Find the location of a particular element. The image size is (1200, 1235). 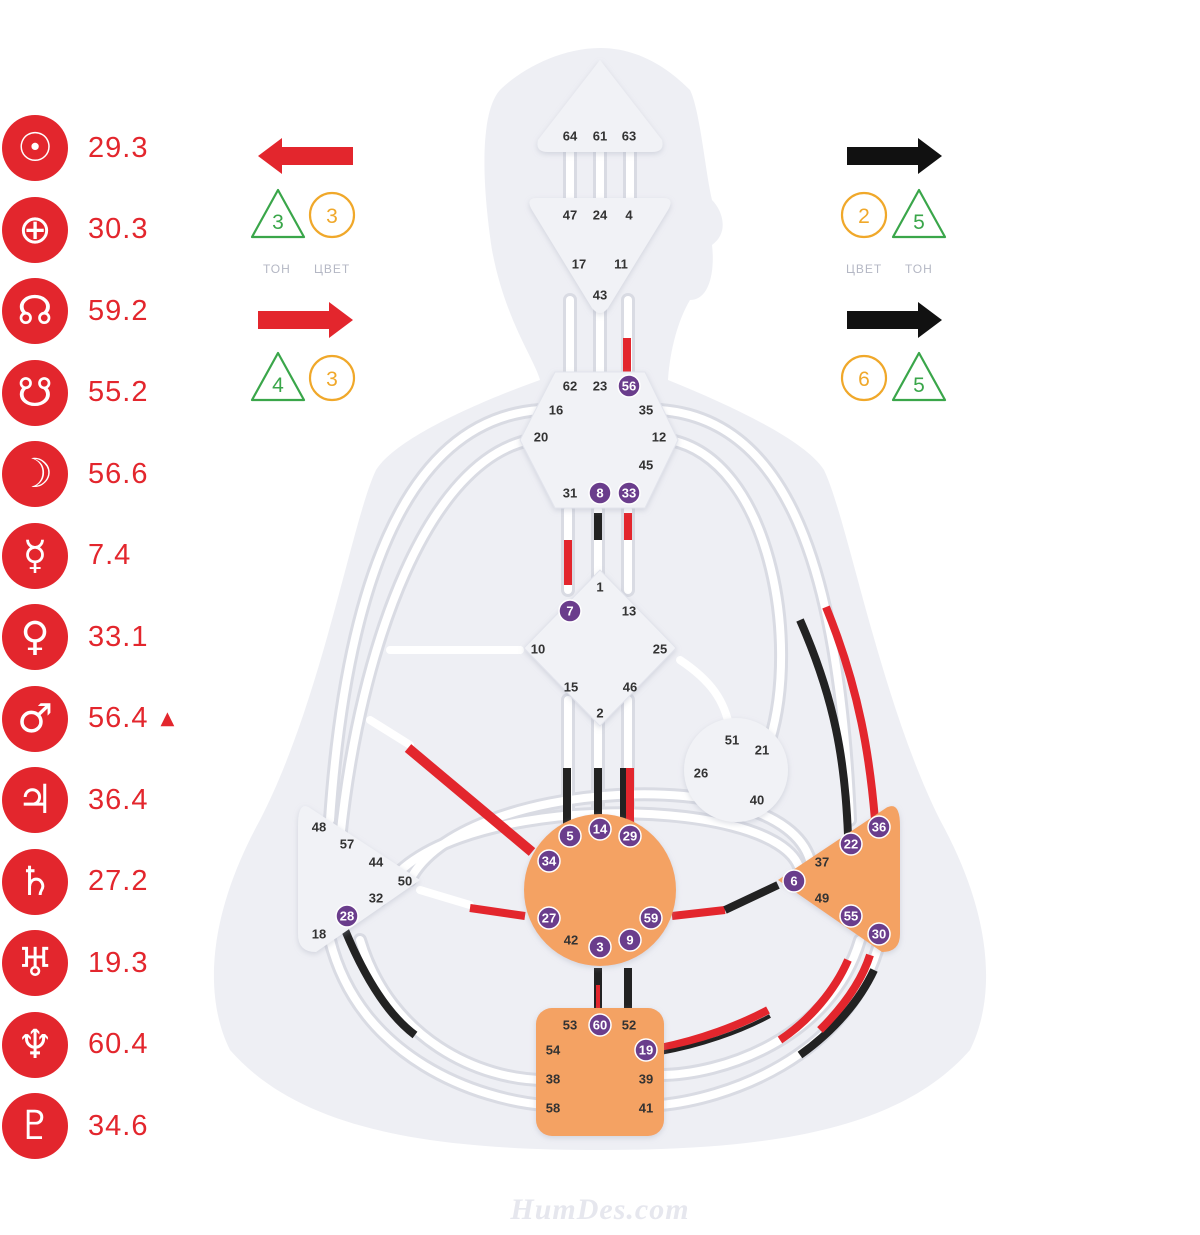

gate-29: 29 is located at coordinates (630, 836).